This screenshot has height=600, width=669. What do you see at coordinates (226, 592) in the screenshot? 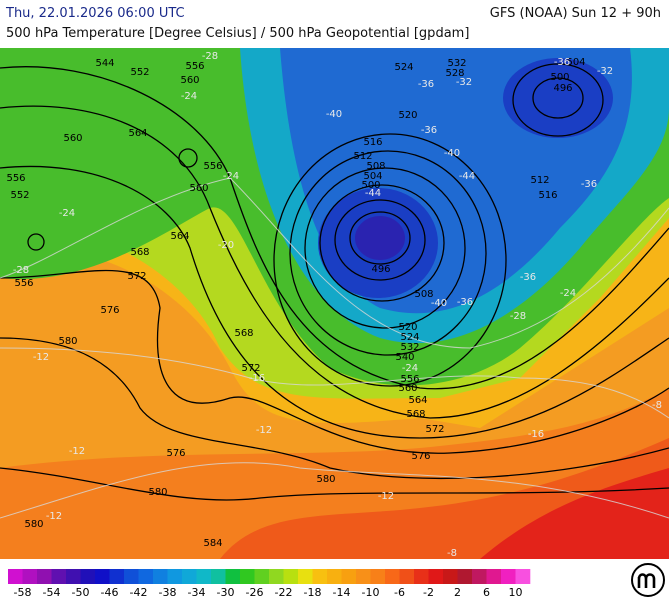
I see `colorbar-label: -30` at bounding box center [226, 592].